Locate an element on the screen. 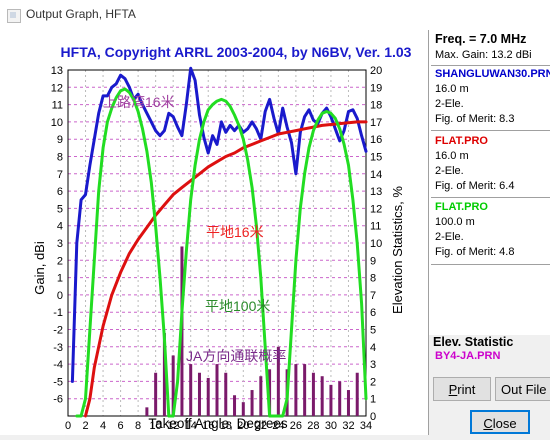  x-axis-label: Takeoff Angle, Degrees is located at coordinates (218, 423).